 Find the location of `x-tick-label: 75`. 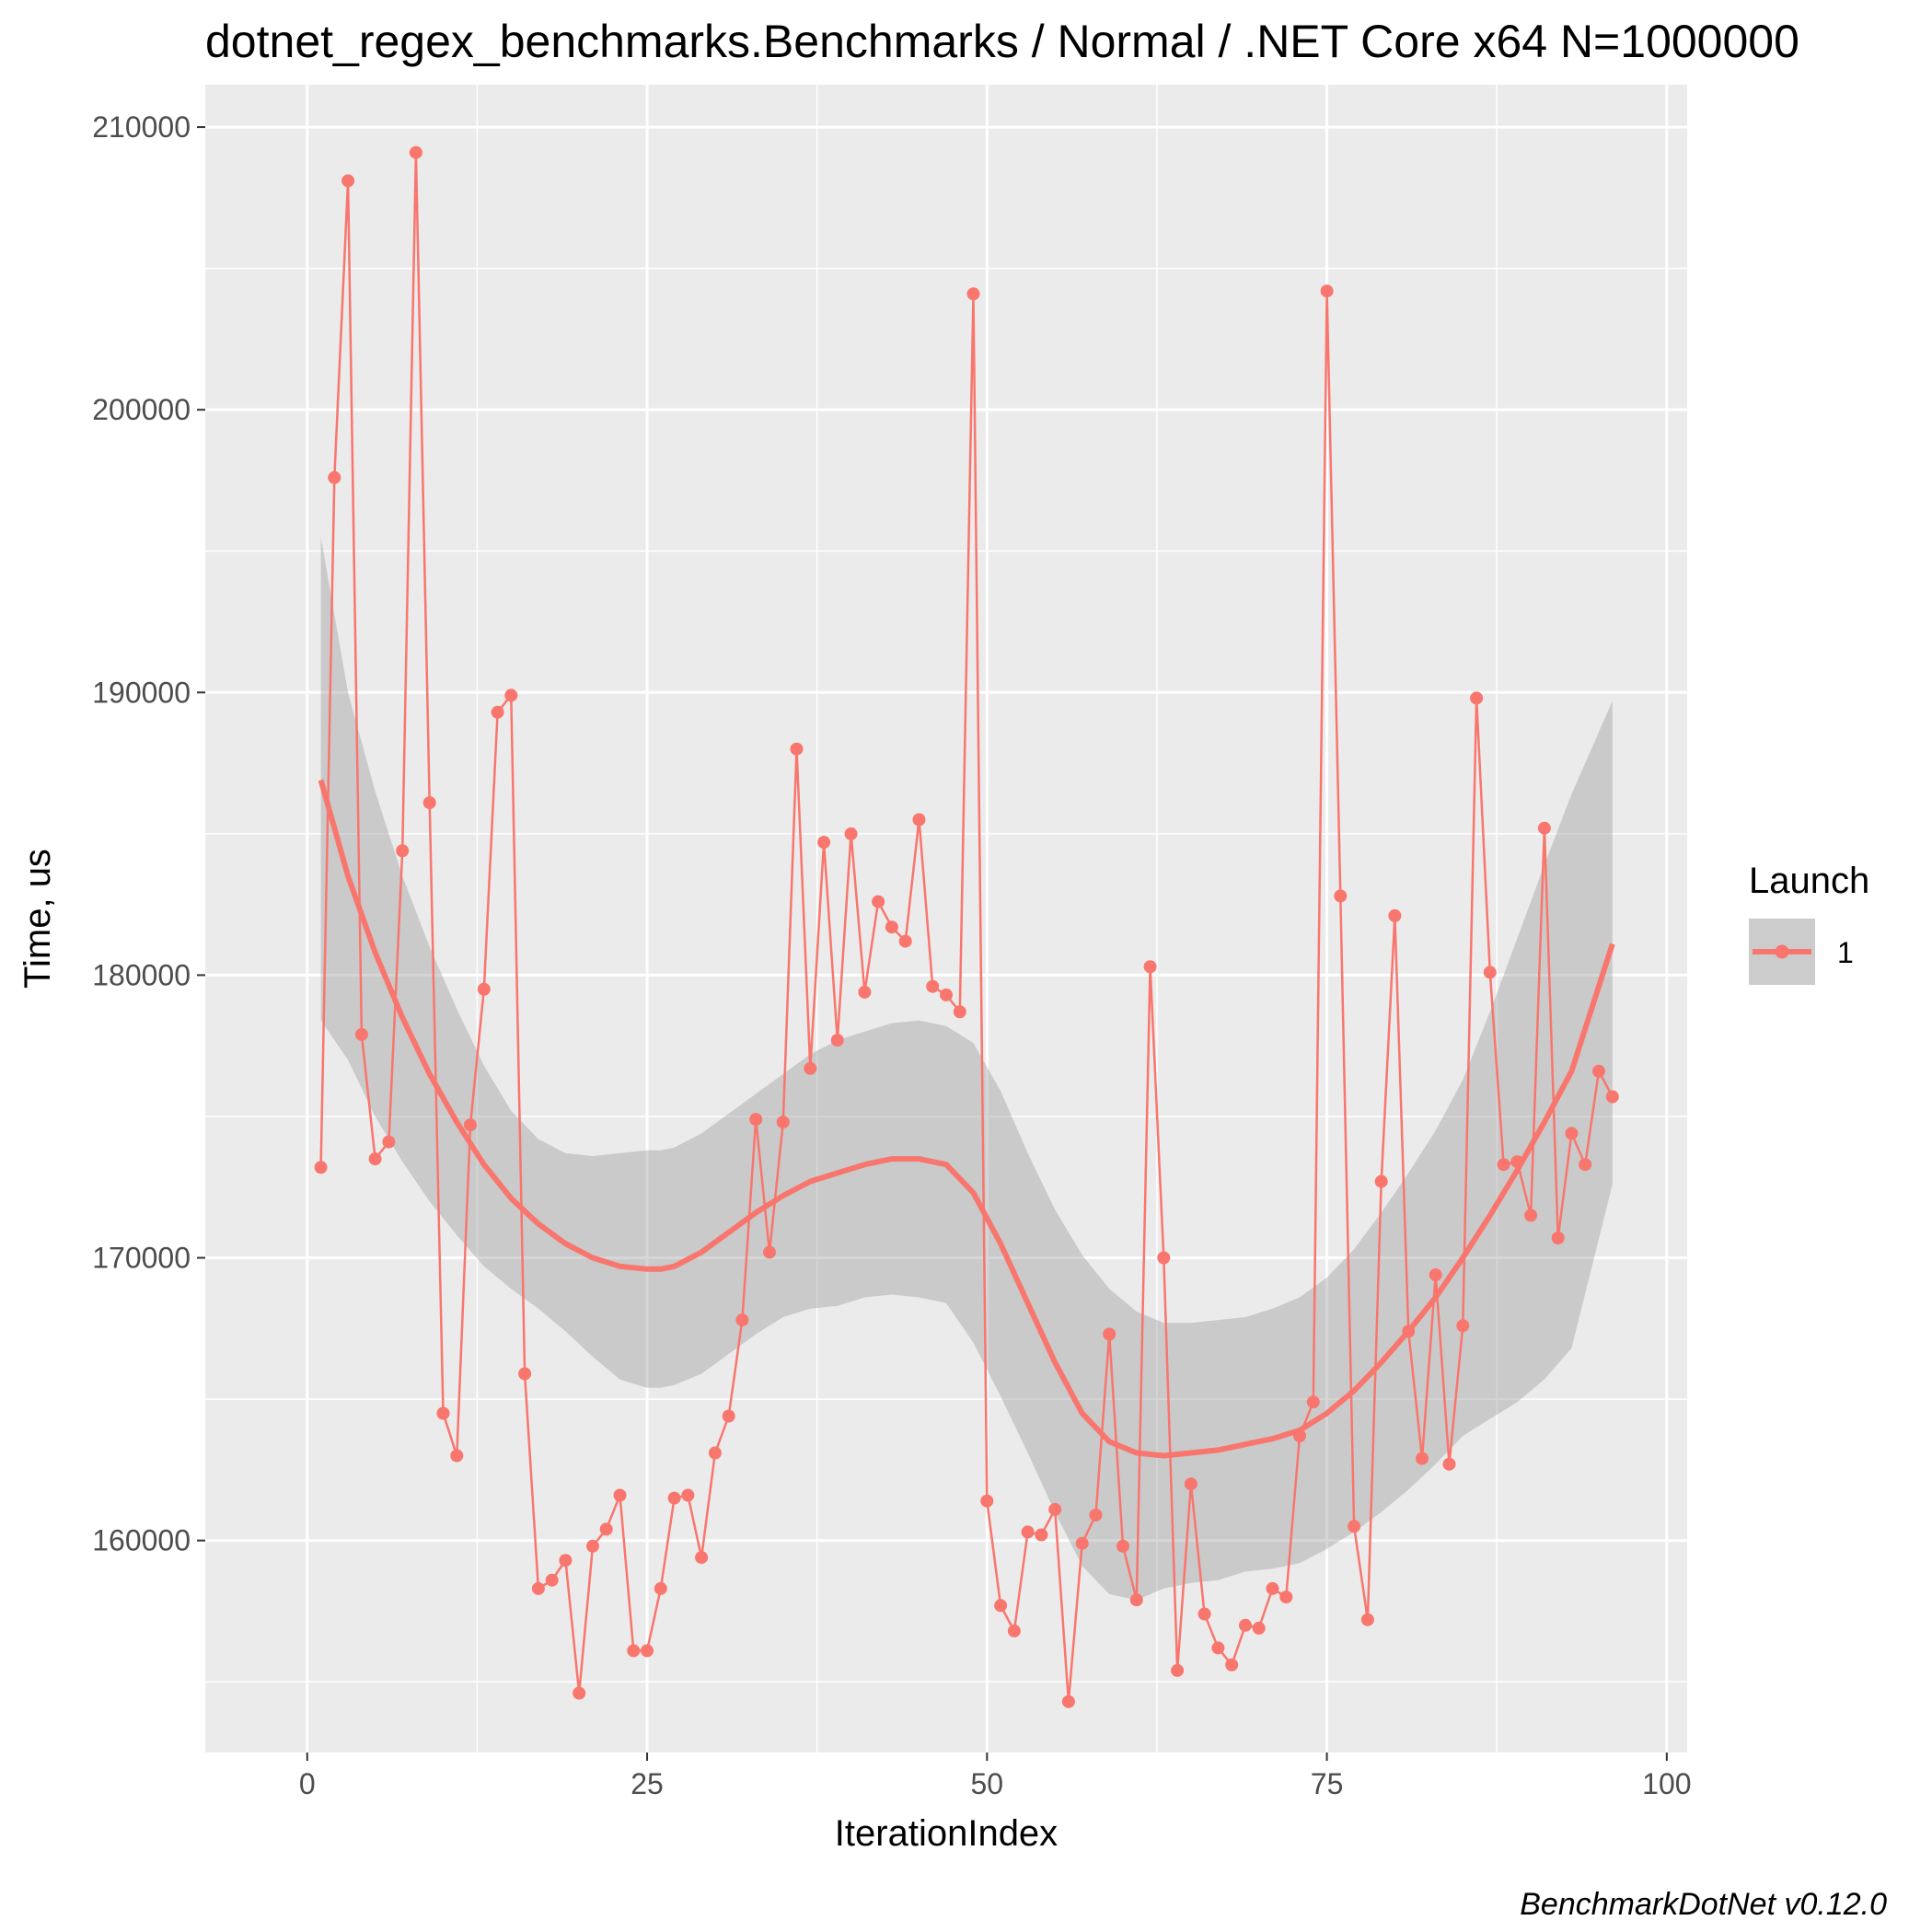

x-tick-label: 75 is located at coordinates (1327, 1784).